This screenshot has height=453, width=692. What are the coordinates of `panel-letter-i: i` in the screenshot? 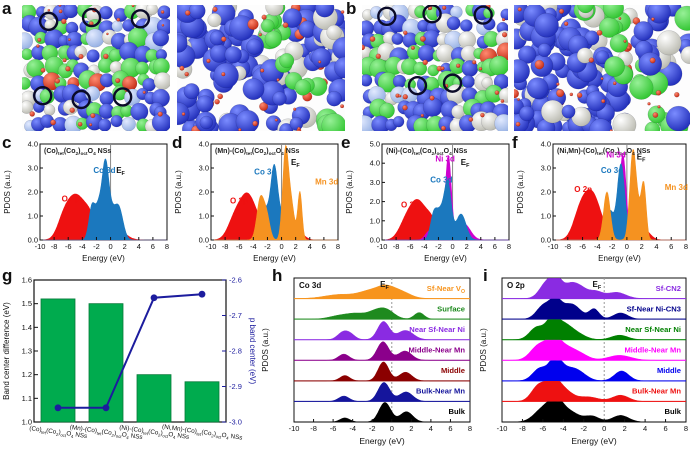 It's located at (485, 275).